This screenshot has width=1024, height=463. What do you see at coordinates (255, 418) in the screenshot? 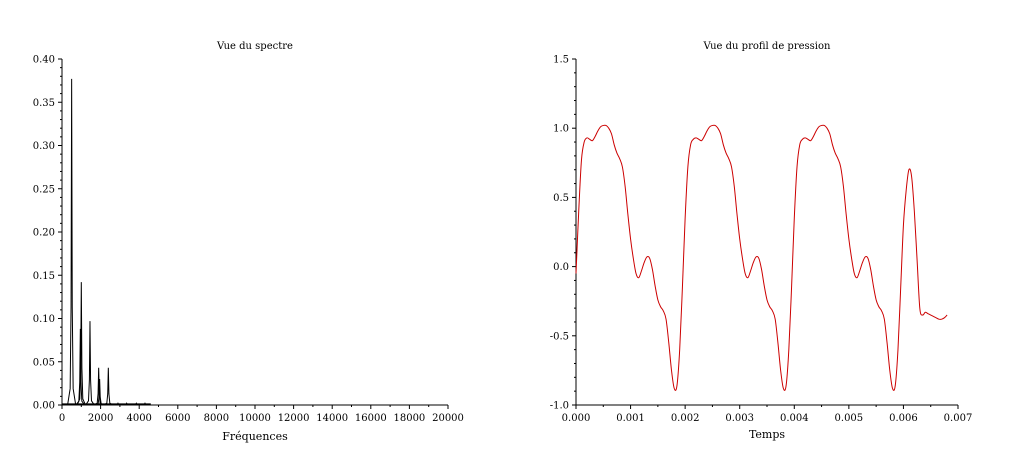
I see `spectrum-x-tick-label: 10000` at bounding box center [255, 418].